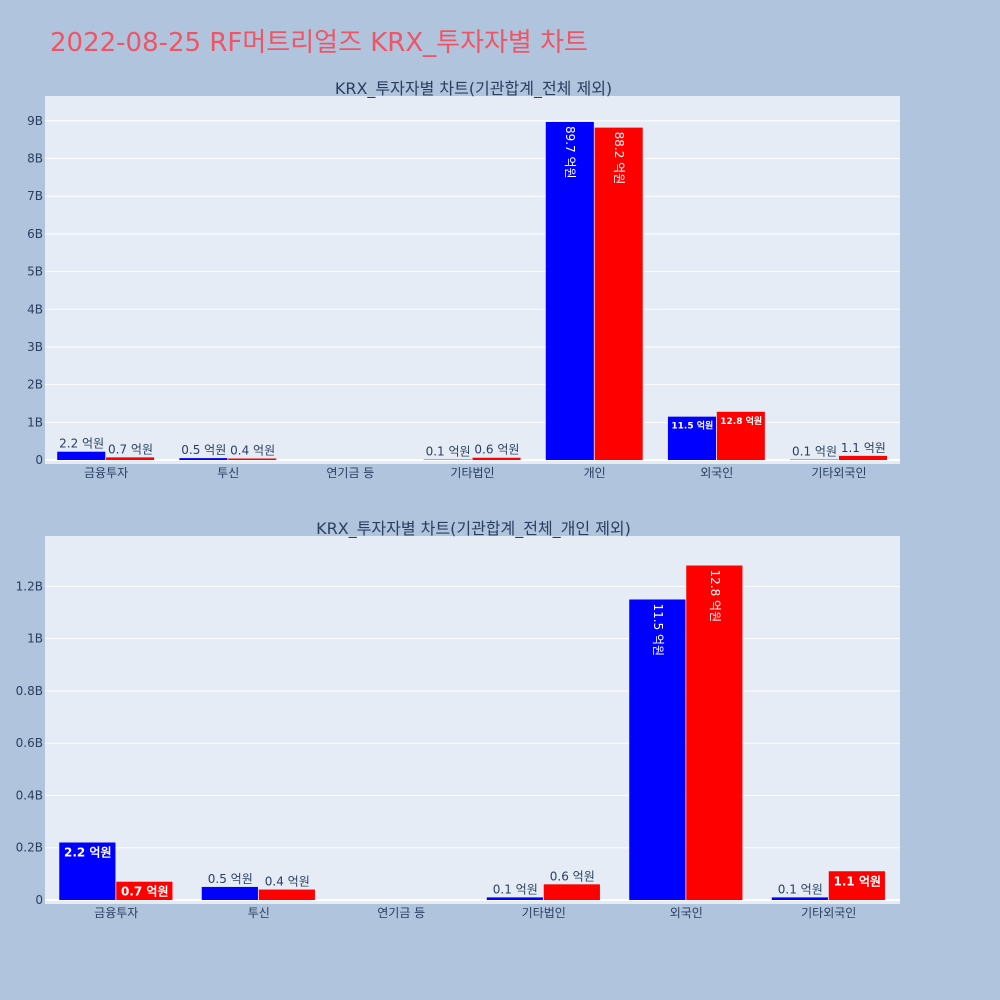  Describe the element at coordinates (35, 385) in the screenshot. I see `y-tick-label: 2B` at that location.